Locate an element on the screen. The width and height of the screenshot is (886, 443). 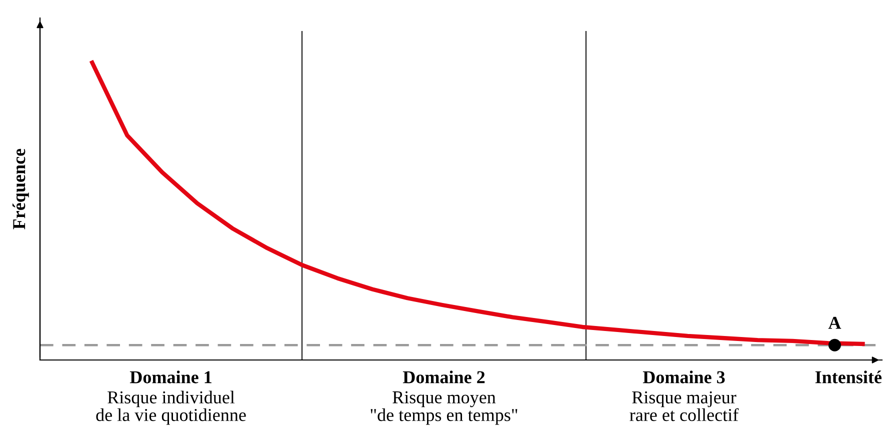
ref-line-label: A is located at coordinates (835, 322).